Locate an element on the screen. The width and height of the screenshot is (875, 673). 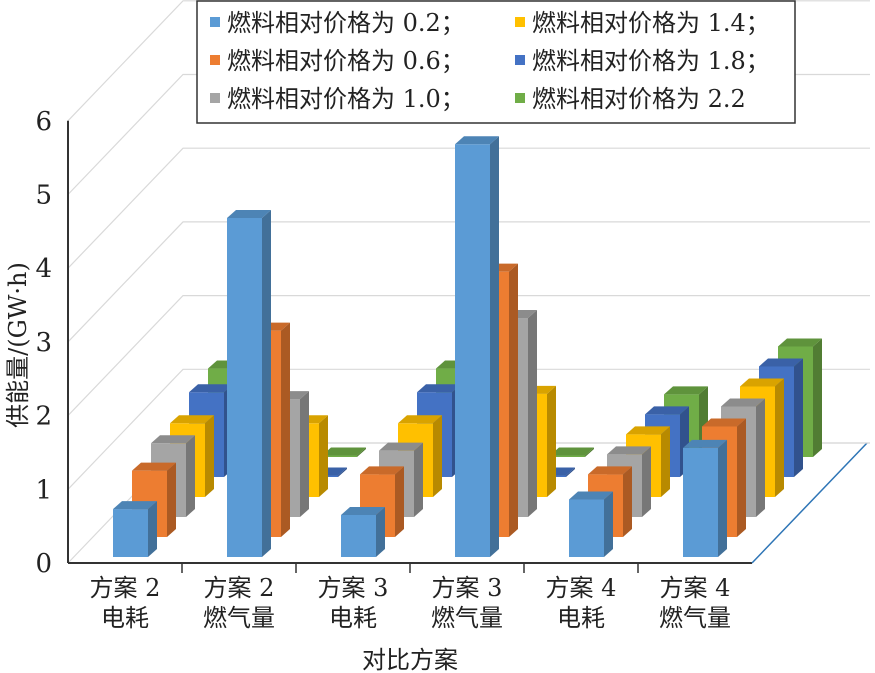
y-tick-label: 1 is located at coordinates (43, 490).